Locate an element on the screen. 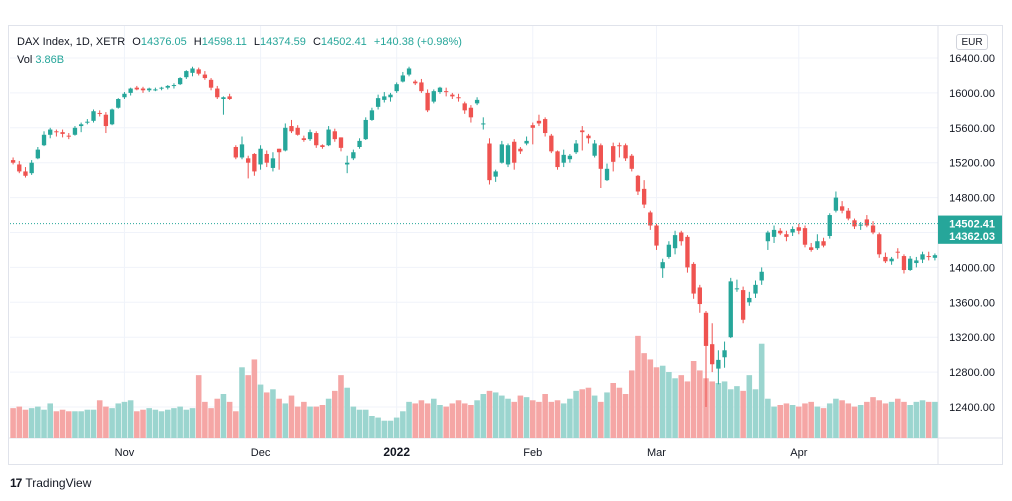 This screenshot has height=501, width=1012. open-value: 14376.05 is located at coordinates (163, 42).